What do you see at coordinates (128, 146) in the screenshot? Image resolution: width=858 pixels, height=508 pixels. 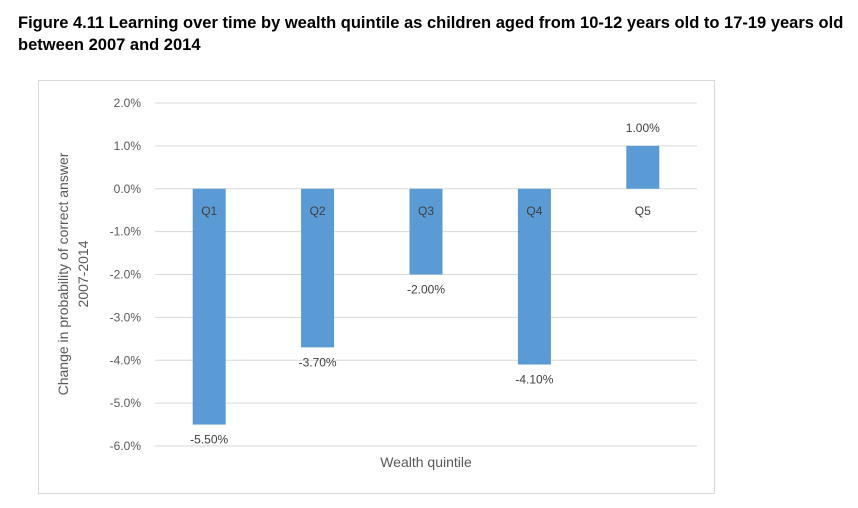 I see `y-tick-label: 1.0%` at bounding box center [128, 146].